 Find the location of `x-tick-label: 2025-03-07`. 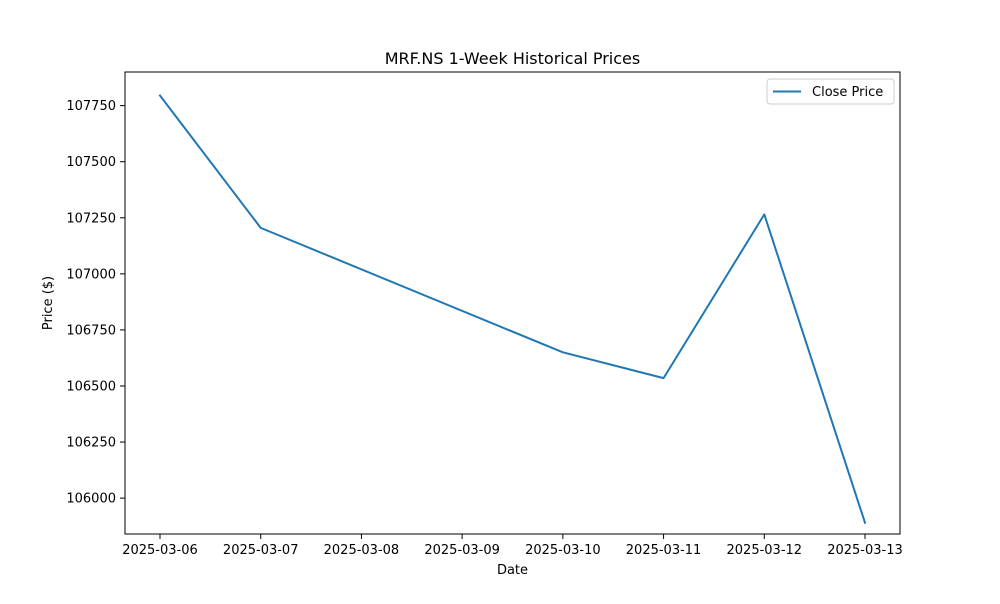

x-tick-label: 2025-03-07 is located at coordinates (261, 550).